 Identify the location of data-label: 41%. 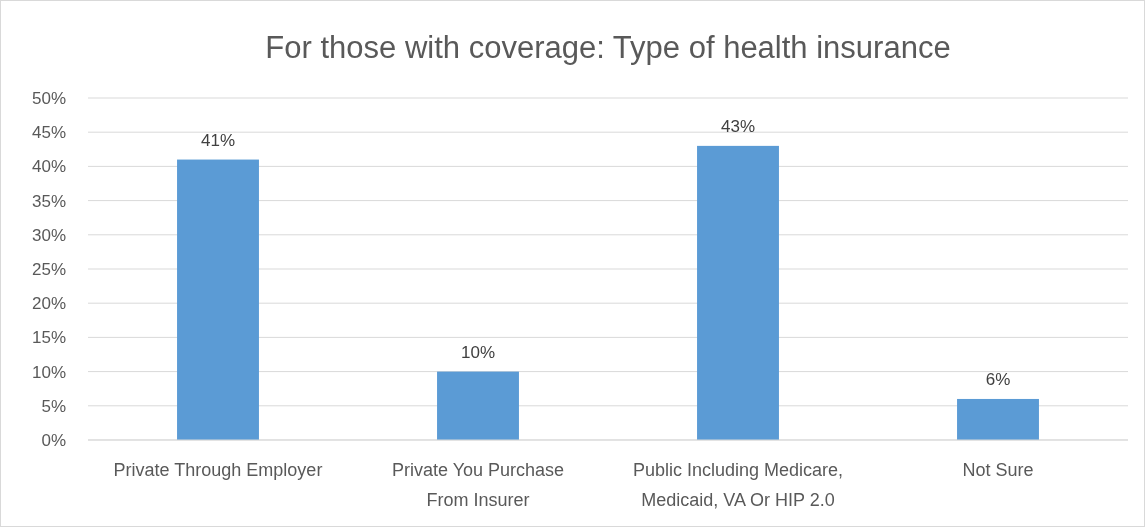
(218, 140).